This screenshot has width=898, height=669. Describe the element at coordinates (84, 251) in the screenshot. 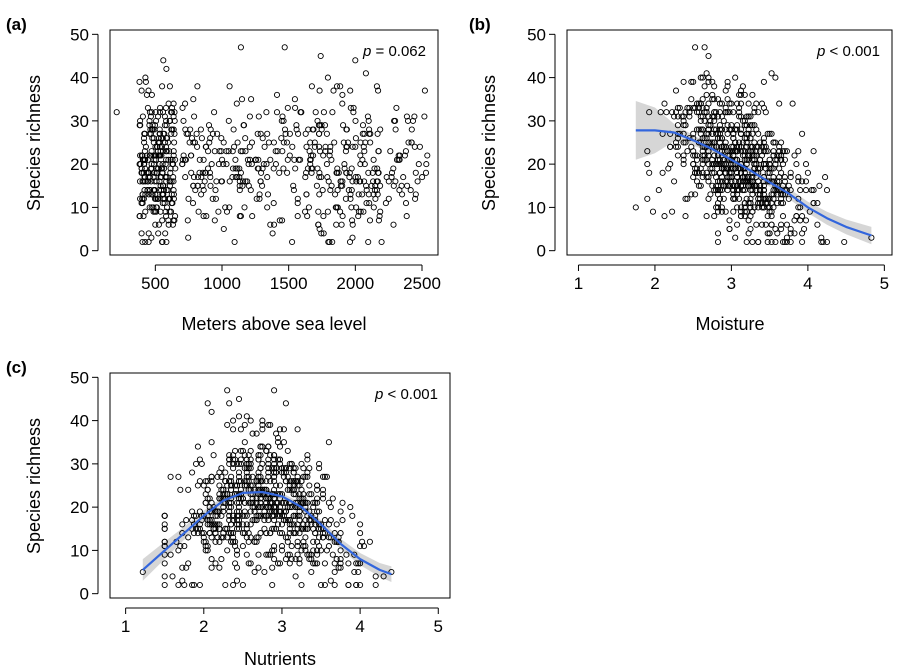

I see `y-tick-label: 0` at that location.